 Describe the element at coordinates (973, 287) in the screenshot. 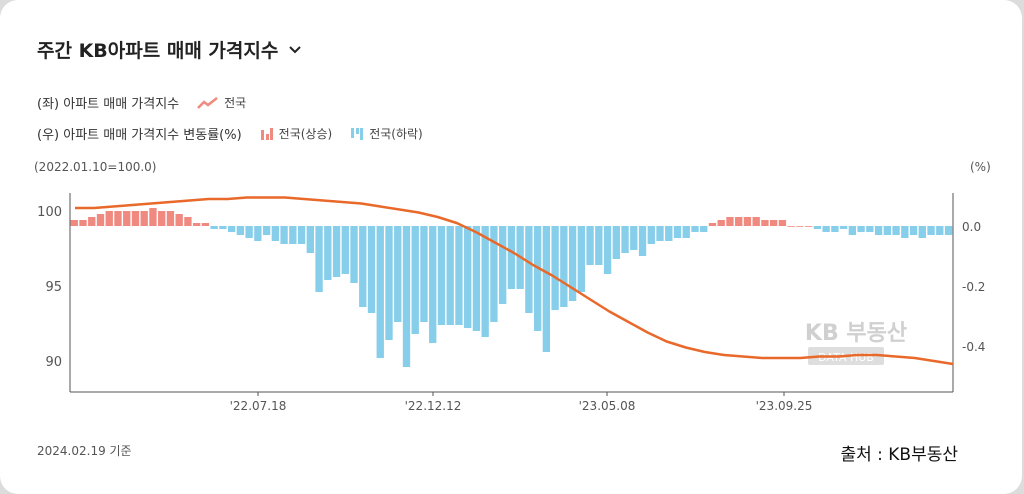

I see `right-tick-label: -0.2` at that location.